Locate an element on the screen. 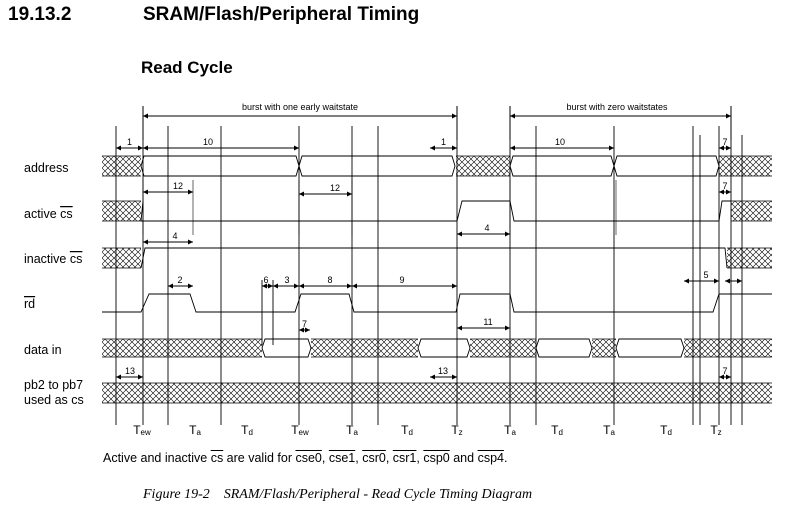 Image resolution: width=787 pixels, height=513 pixels. timing-param-label: 8 is located at coordinates (329, 280).